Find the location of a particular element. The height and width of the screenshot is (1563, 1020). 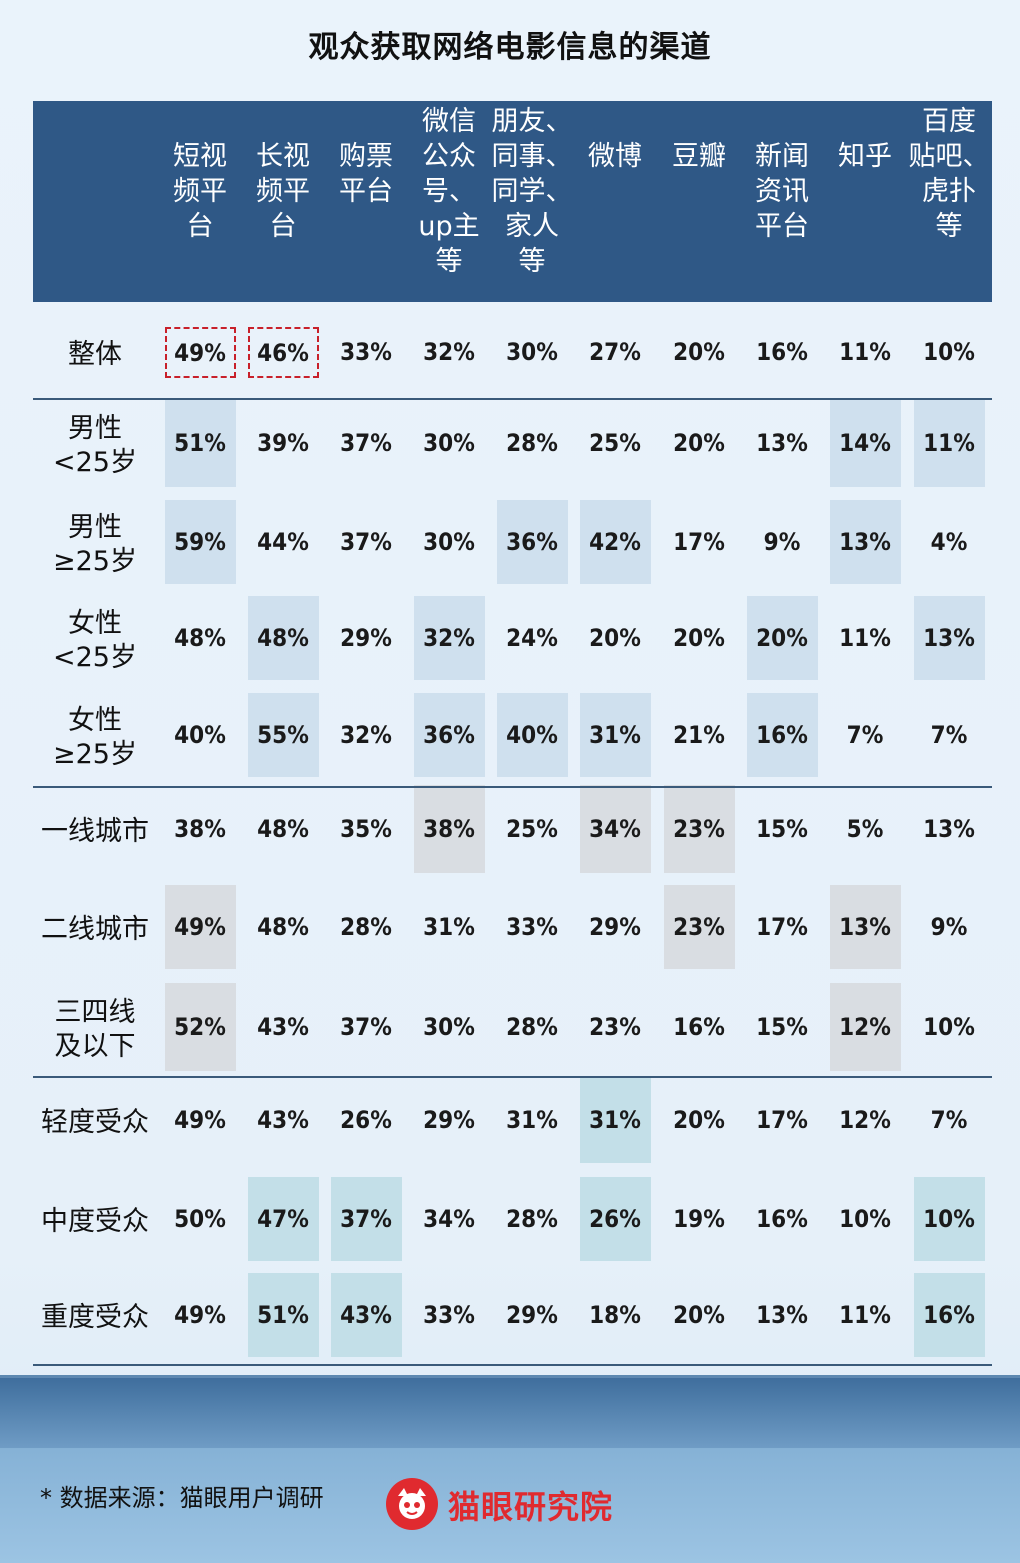

chart-title: 观众获取网络电影信息的渠道 is located at coordinates (510, 47).